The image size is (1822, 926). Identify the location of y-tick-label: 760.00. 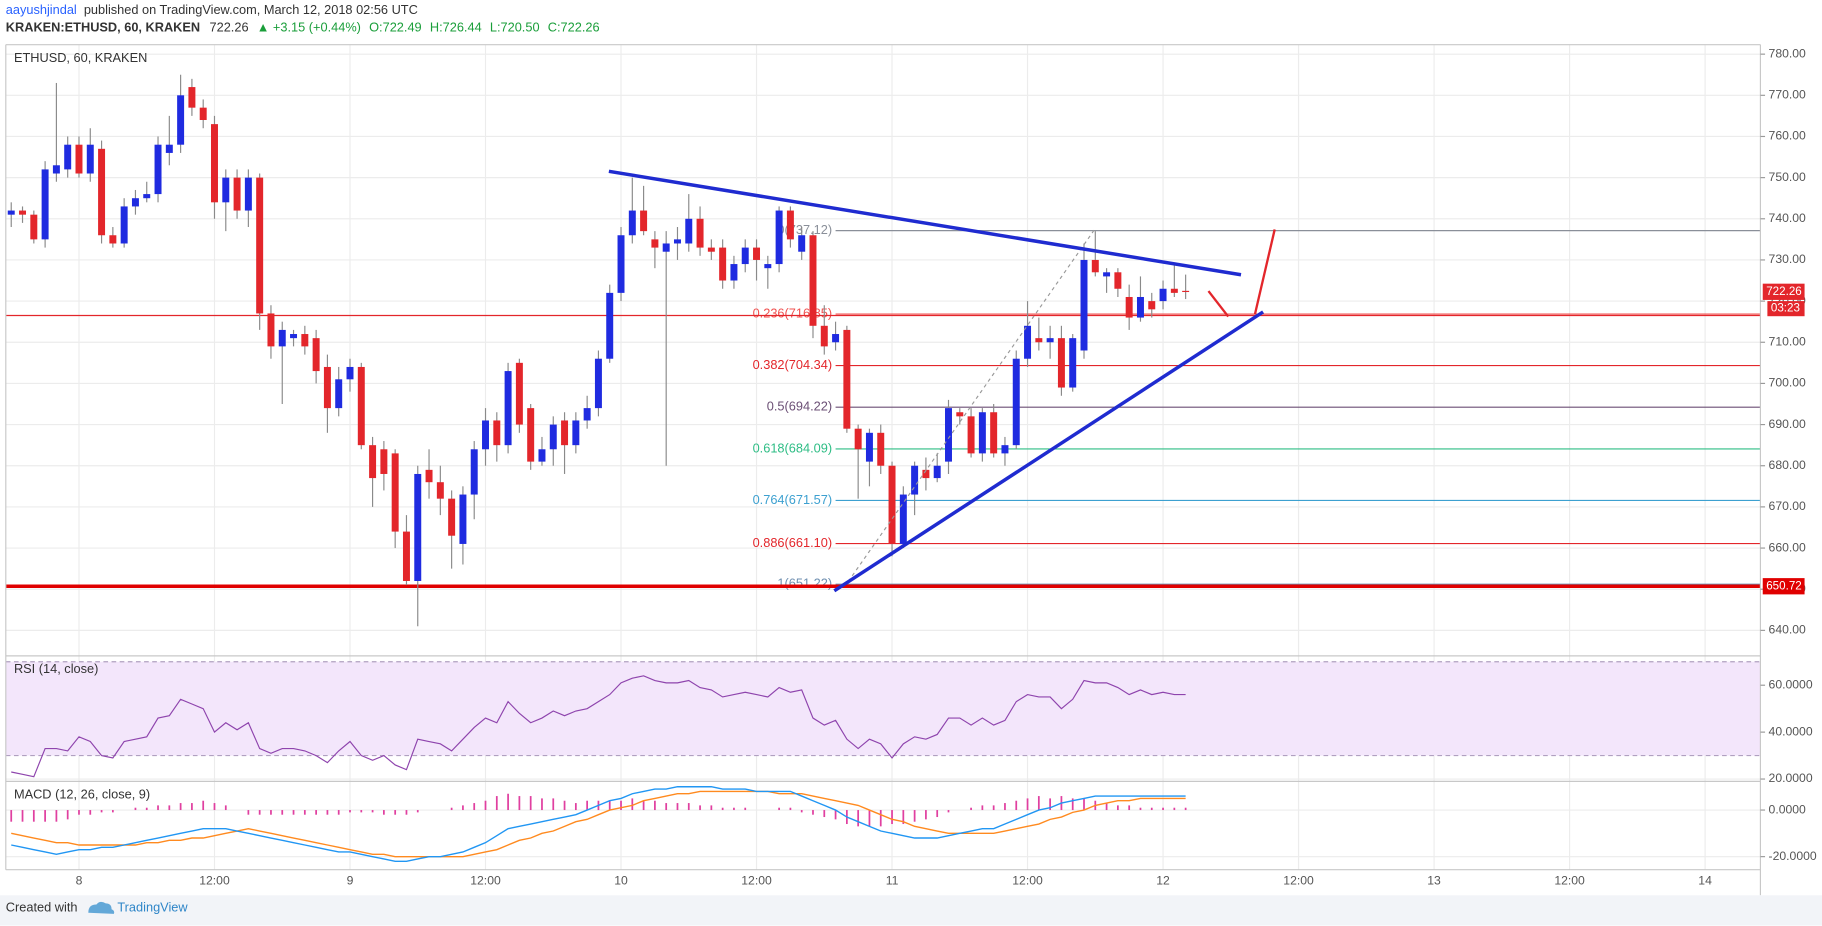
(1787, 136).